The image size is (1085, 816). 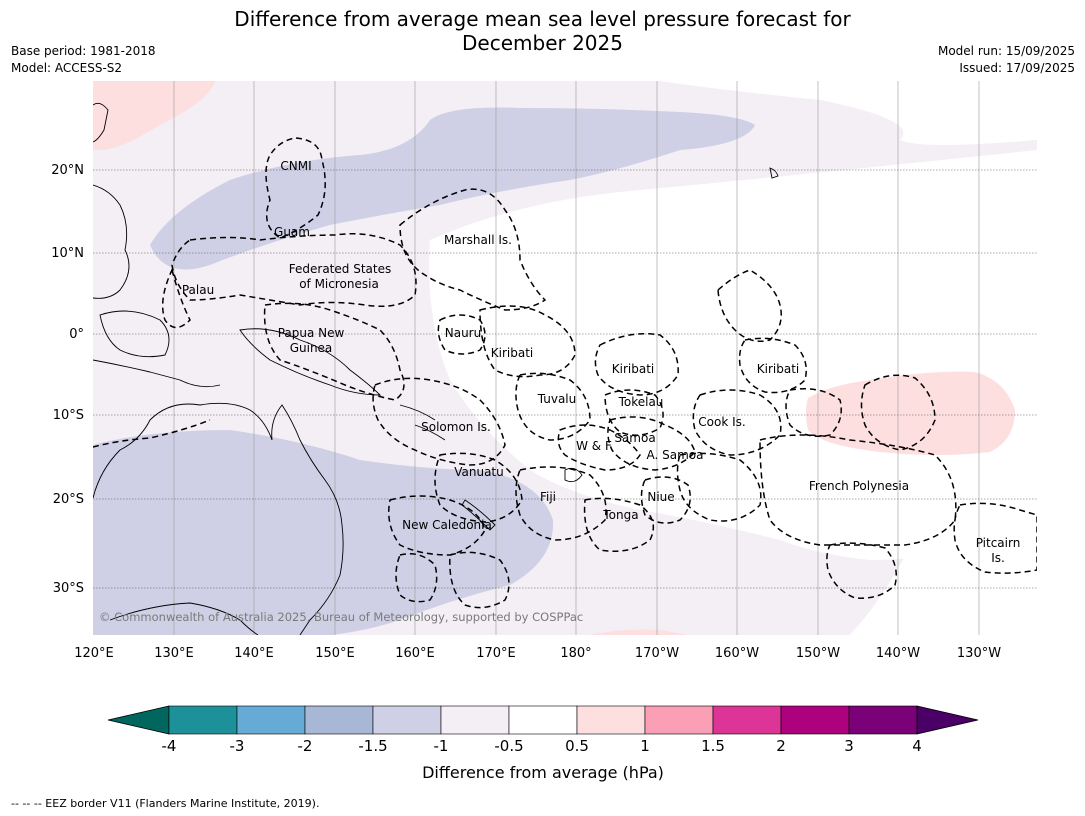 What do you see at coordinates (415, 653) in the screenshot?
I see `lon-tick: 160°E` at bounding box center [415, 653].